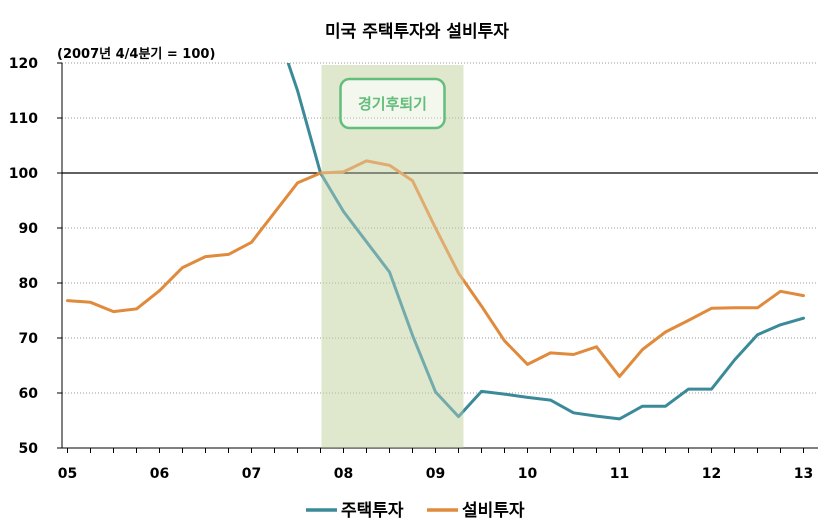 The height and width of the screenshot is (532, 833). I want to click on y-tick-label-60: 60, so click(29, 394).